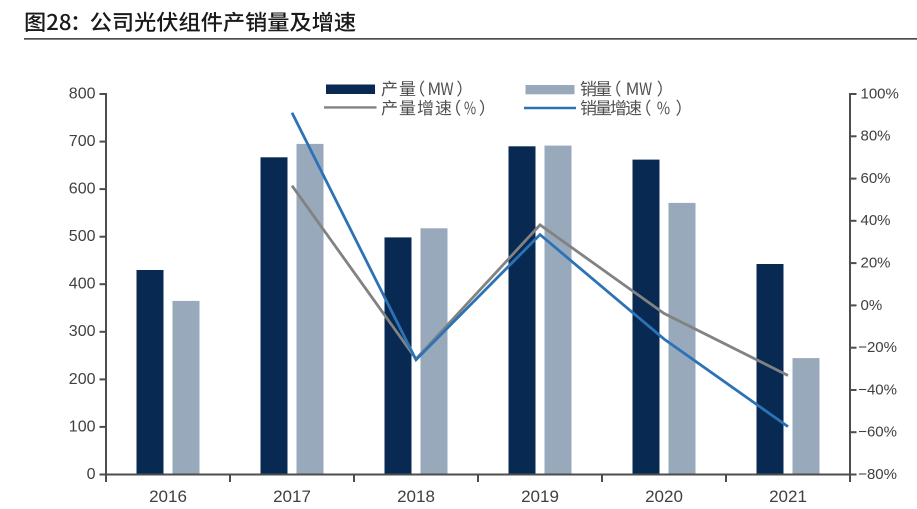  Describe the element at coordinates (876, 178) in the screenshot. I see `svg-text: 60%` at that location.